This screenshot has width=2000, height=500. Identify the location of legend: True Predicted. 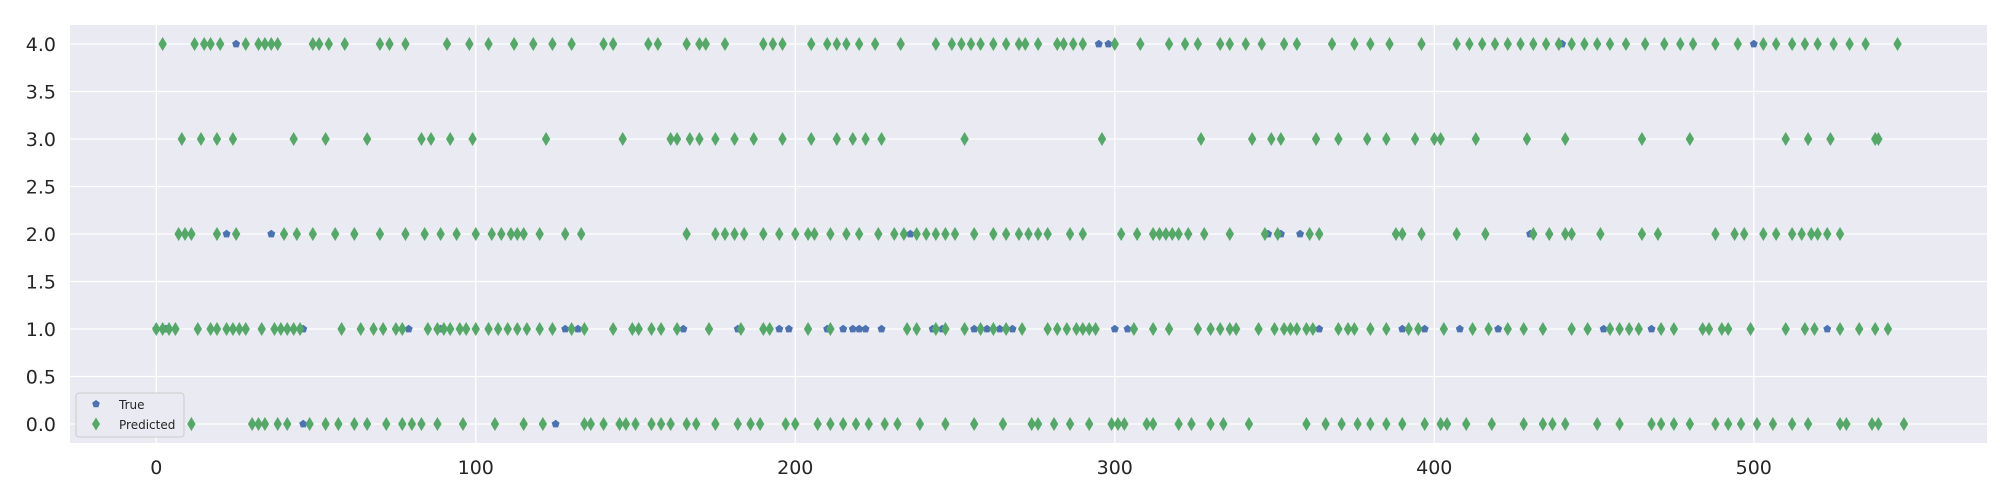
(130, 415).